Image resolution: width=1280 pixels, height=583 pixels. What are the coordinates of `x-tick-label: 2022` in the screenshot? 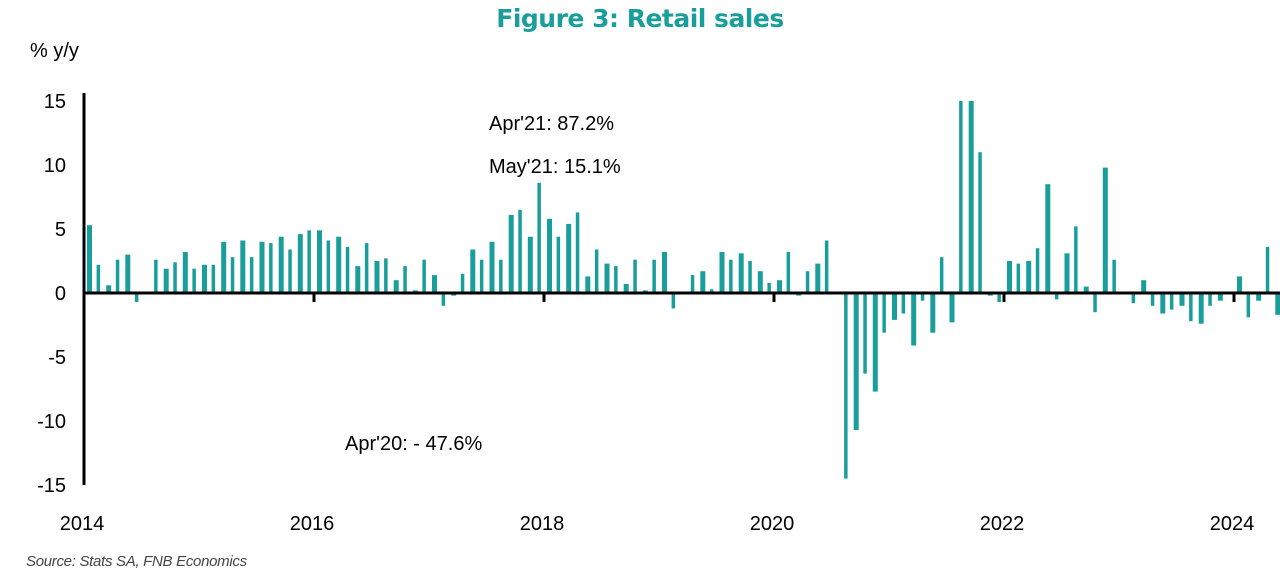 It's located at (1002, 524).